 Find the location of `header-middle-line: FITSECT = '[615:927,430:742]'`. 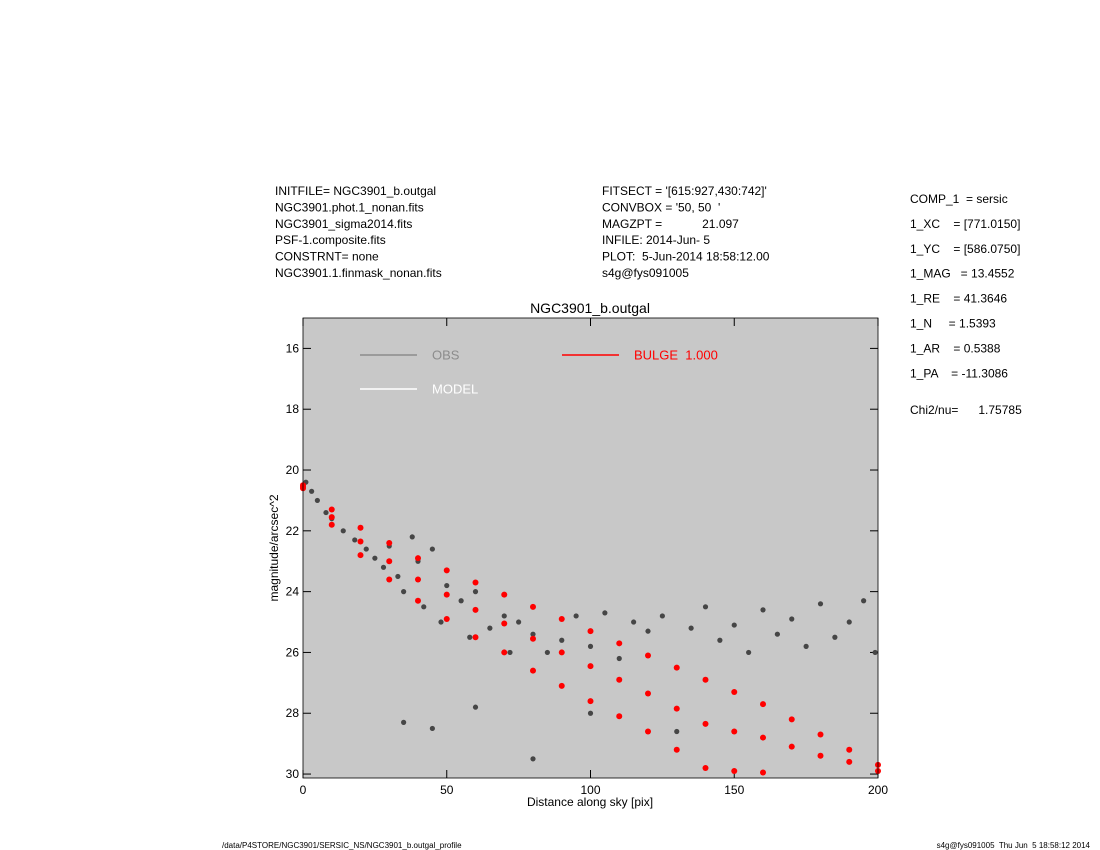

header-middle-line: FITSECT = '[615:927,430:742]' is located at coordinates (684, 191).